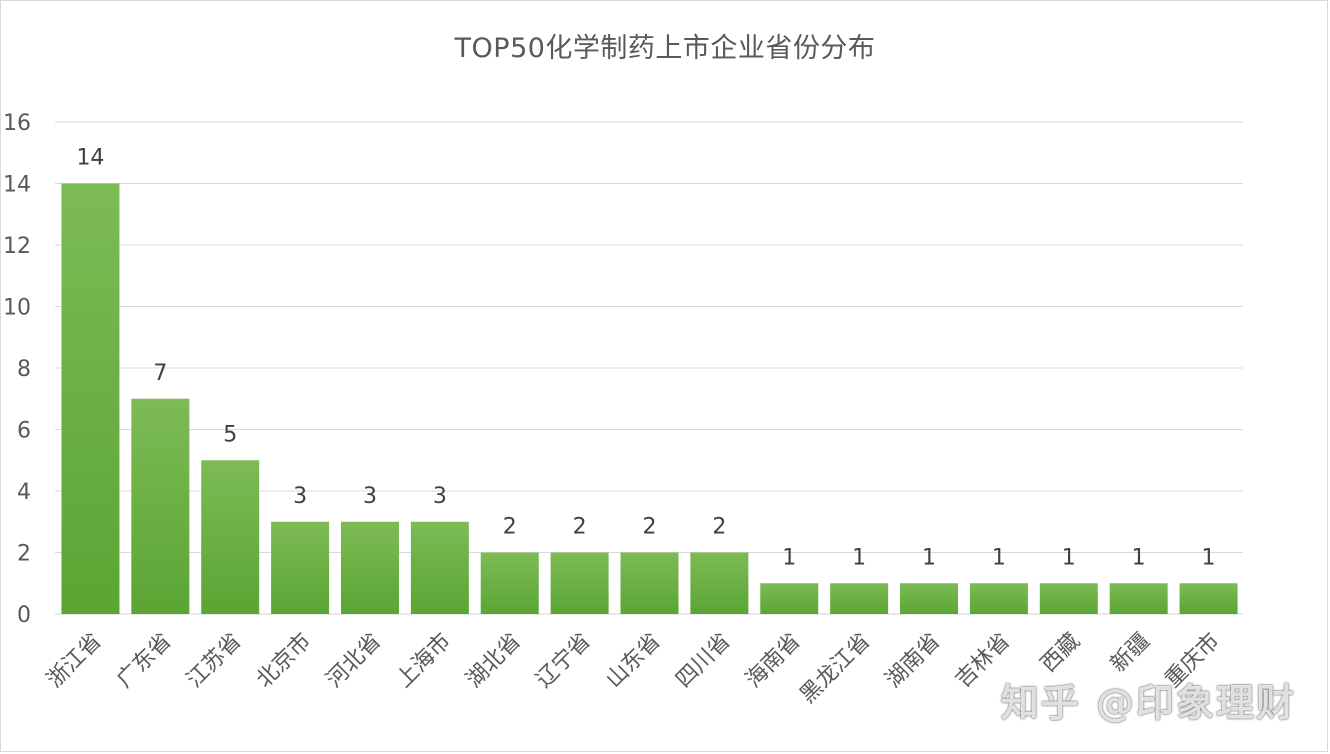 This screenshot has height=754, width=1330. I want to click on x-tick-label: 西藏, so click(1060, 653).